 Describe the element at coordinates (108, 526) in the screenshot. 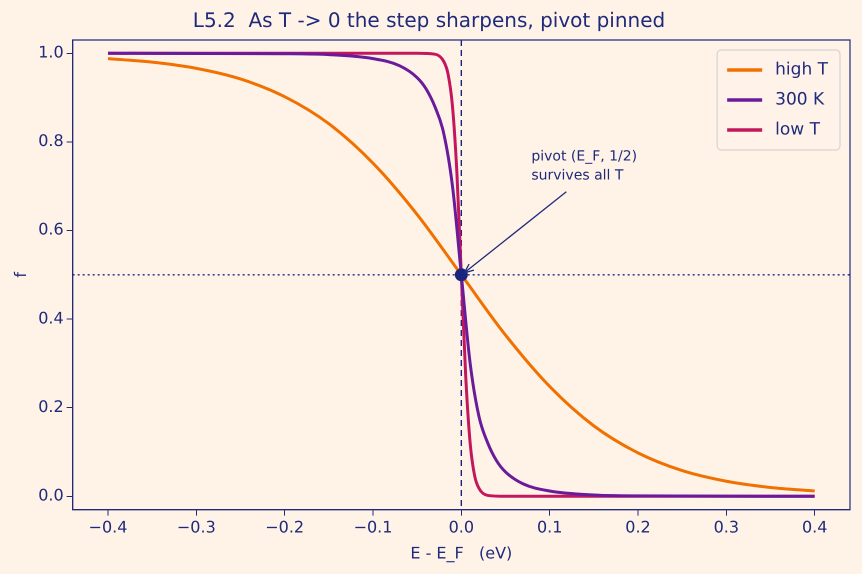

I see `x-tick-label: −0.4` at that location.